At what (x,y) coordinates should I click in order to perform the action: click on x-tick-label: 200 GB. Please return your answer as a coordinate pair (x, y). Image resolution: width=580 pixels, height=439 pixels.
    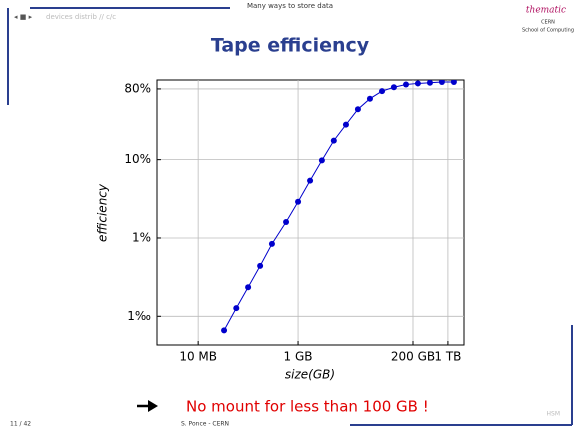
    Looking at the image, I should click on (413, 357).